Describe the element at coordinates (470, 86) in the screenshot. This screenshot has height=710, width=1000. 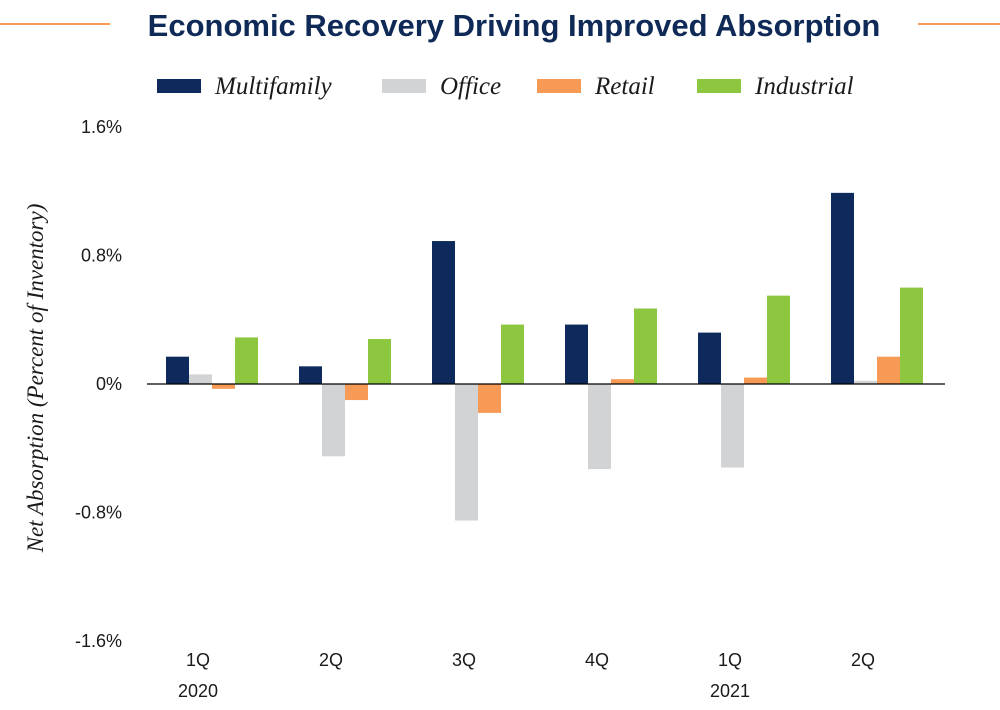
I see `legend-label-office: Office` at that location.